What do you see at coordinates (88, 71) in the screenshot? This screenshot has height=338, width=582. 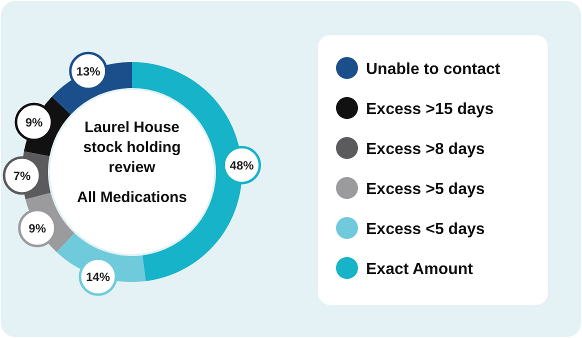 I see `data-label: 13%` at bounding box center [88, 71].